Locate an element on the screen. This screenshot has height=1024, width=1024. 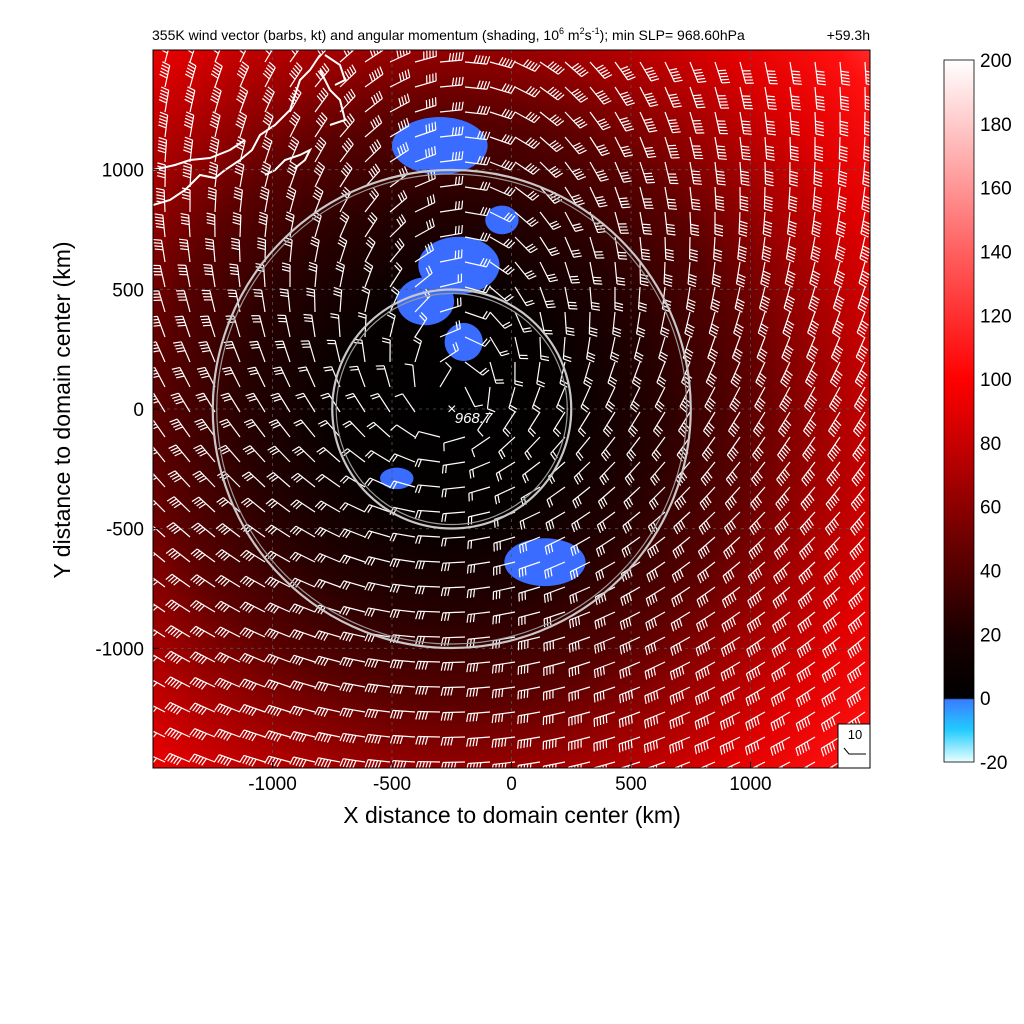
colorbar-tick-label: -20 is located at coordinates (993, 763).